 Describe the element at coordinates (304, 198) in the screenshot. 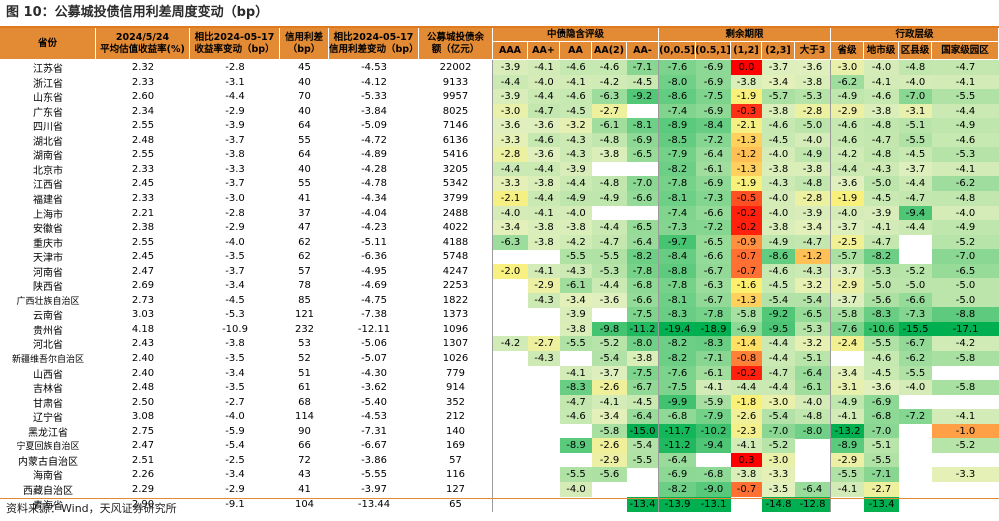

I see `table-cell: 41` at that location.